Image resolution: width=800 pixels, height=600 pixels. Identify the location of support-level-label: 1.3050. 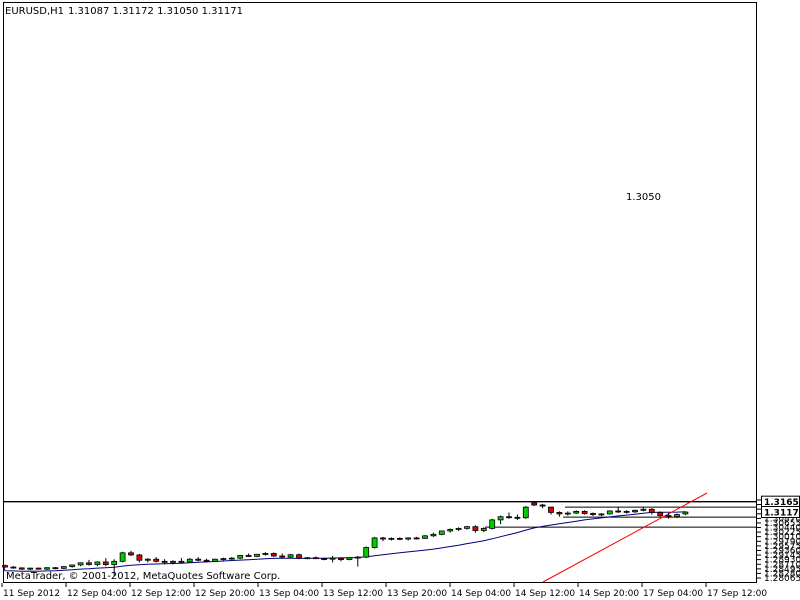
(643, 197).